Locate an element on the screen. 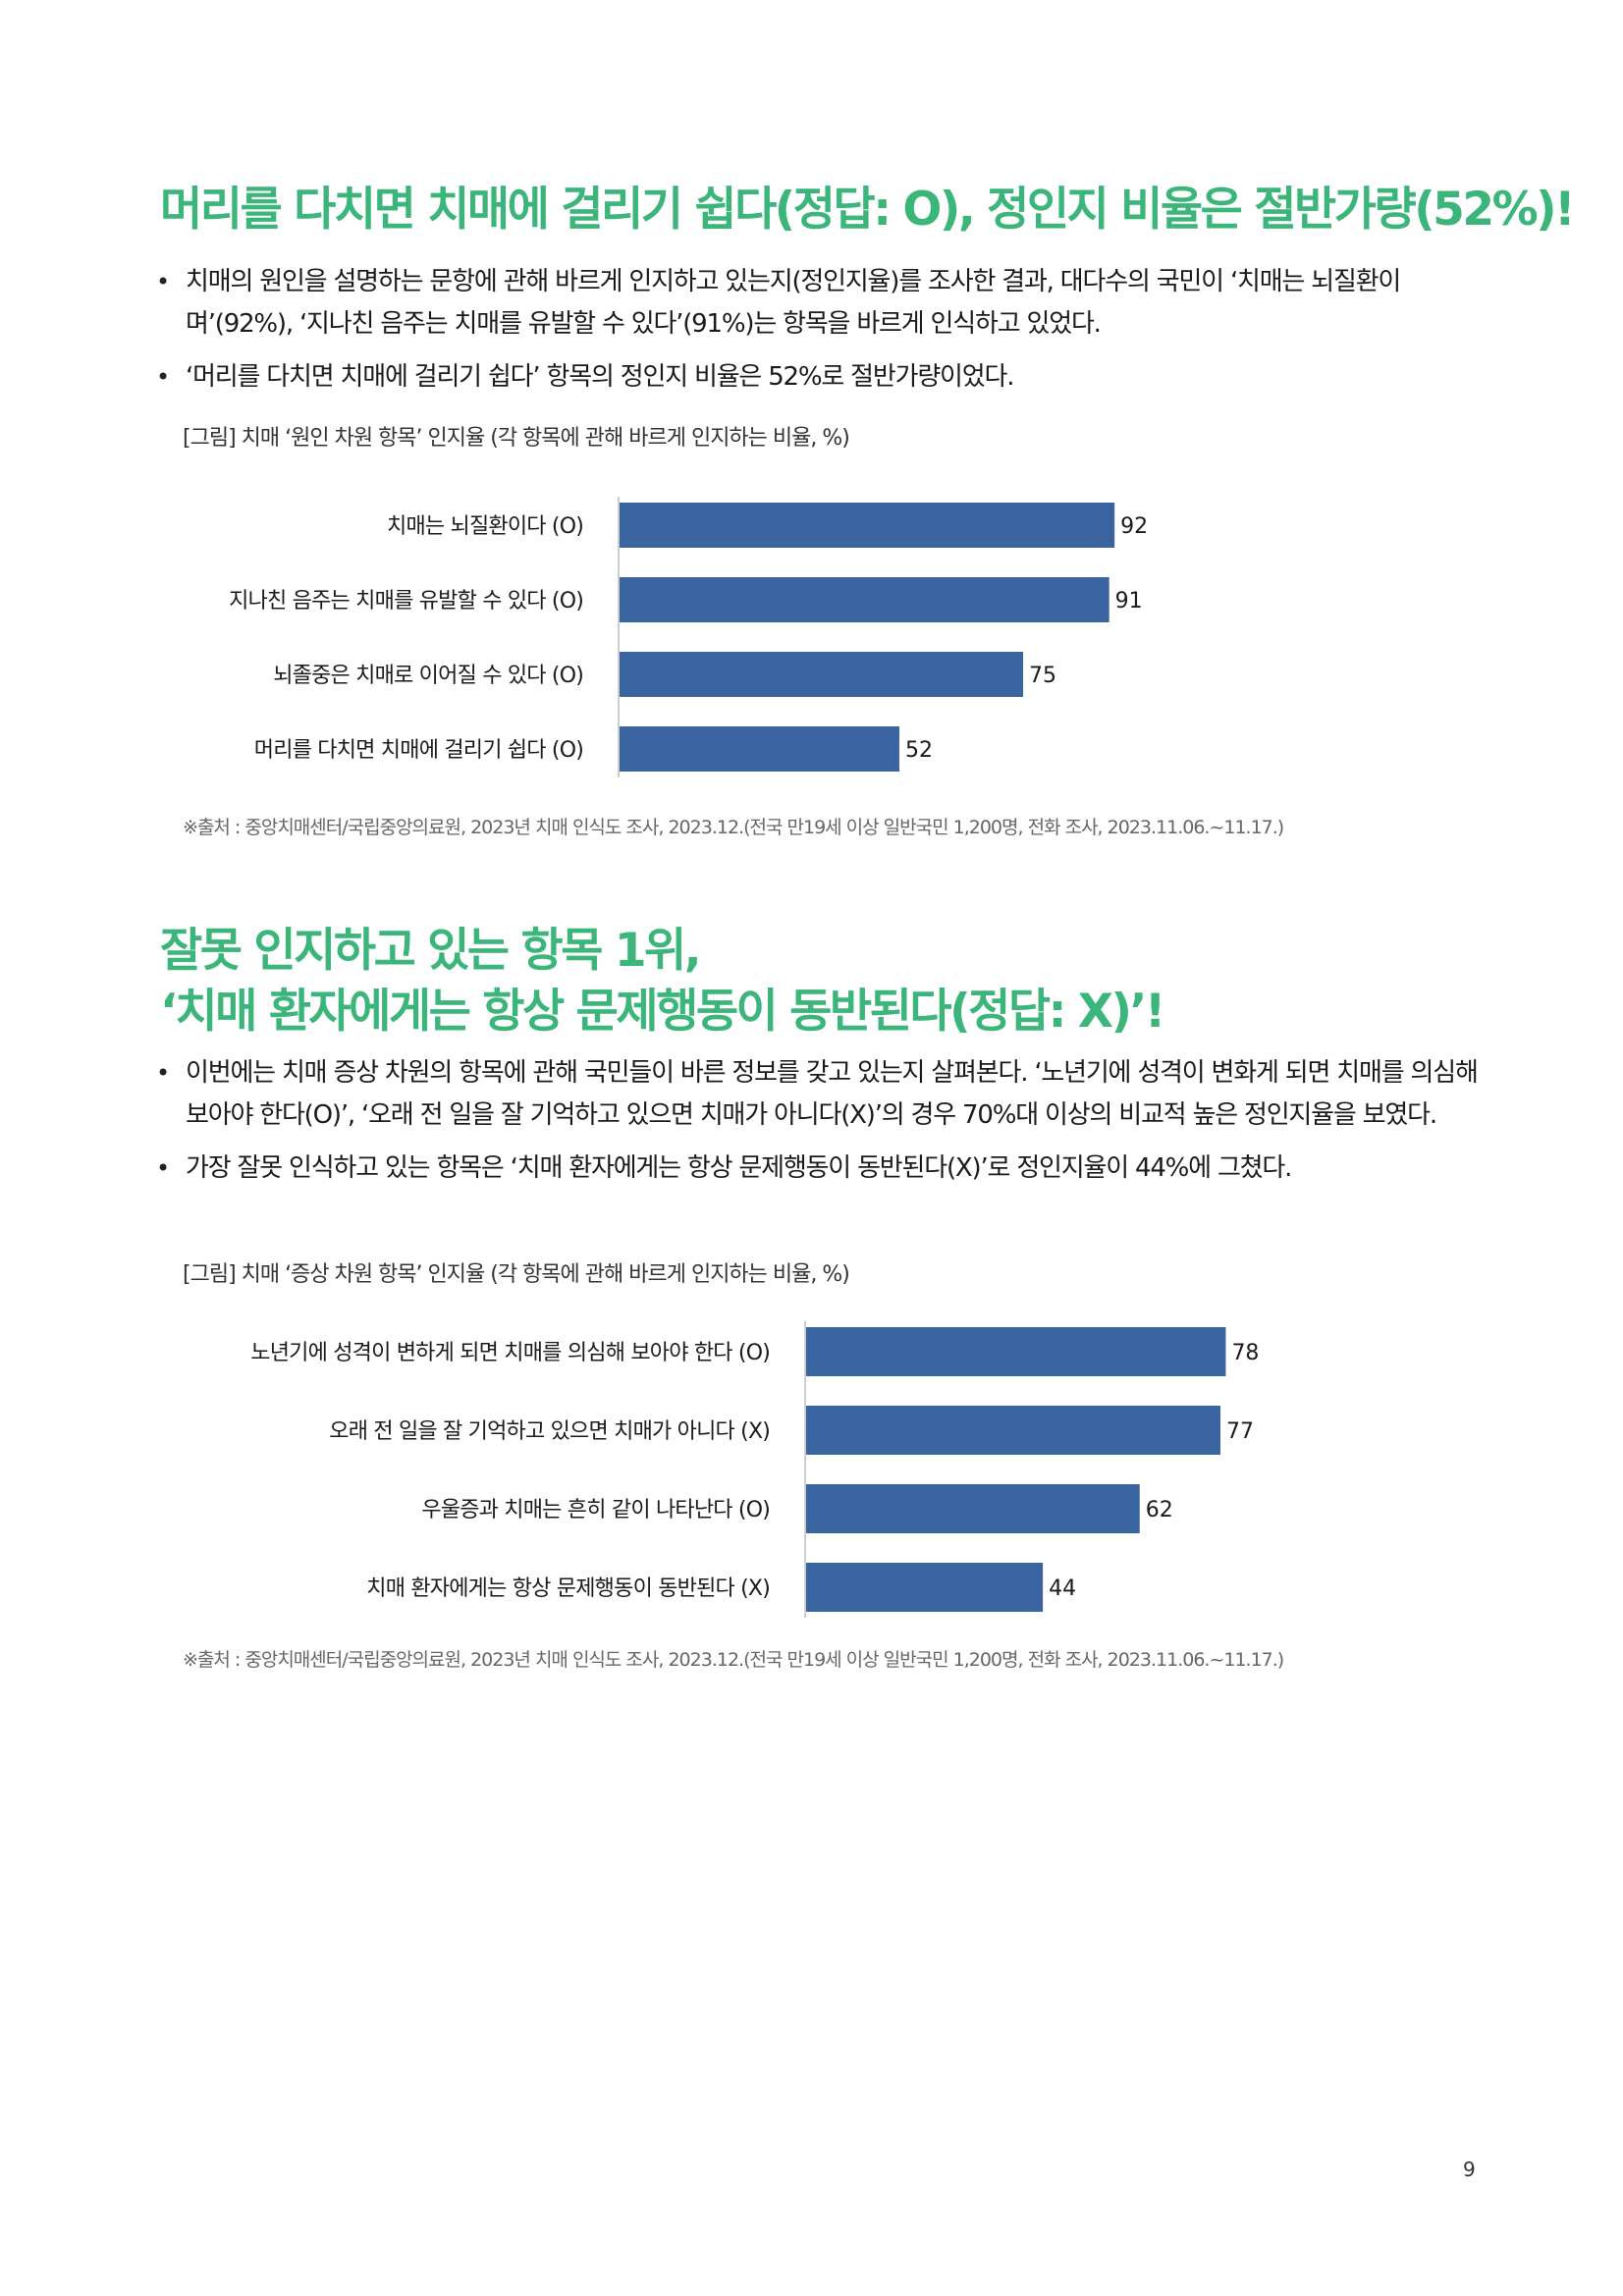 The width and height of the screenshot is (1623, 2296). chart2-value-label: 77 is located at coordinates (1240, 1431).